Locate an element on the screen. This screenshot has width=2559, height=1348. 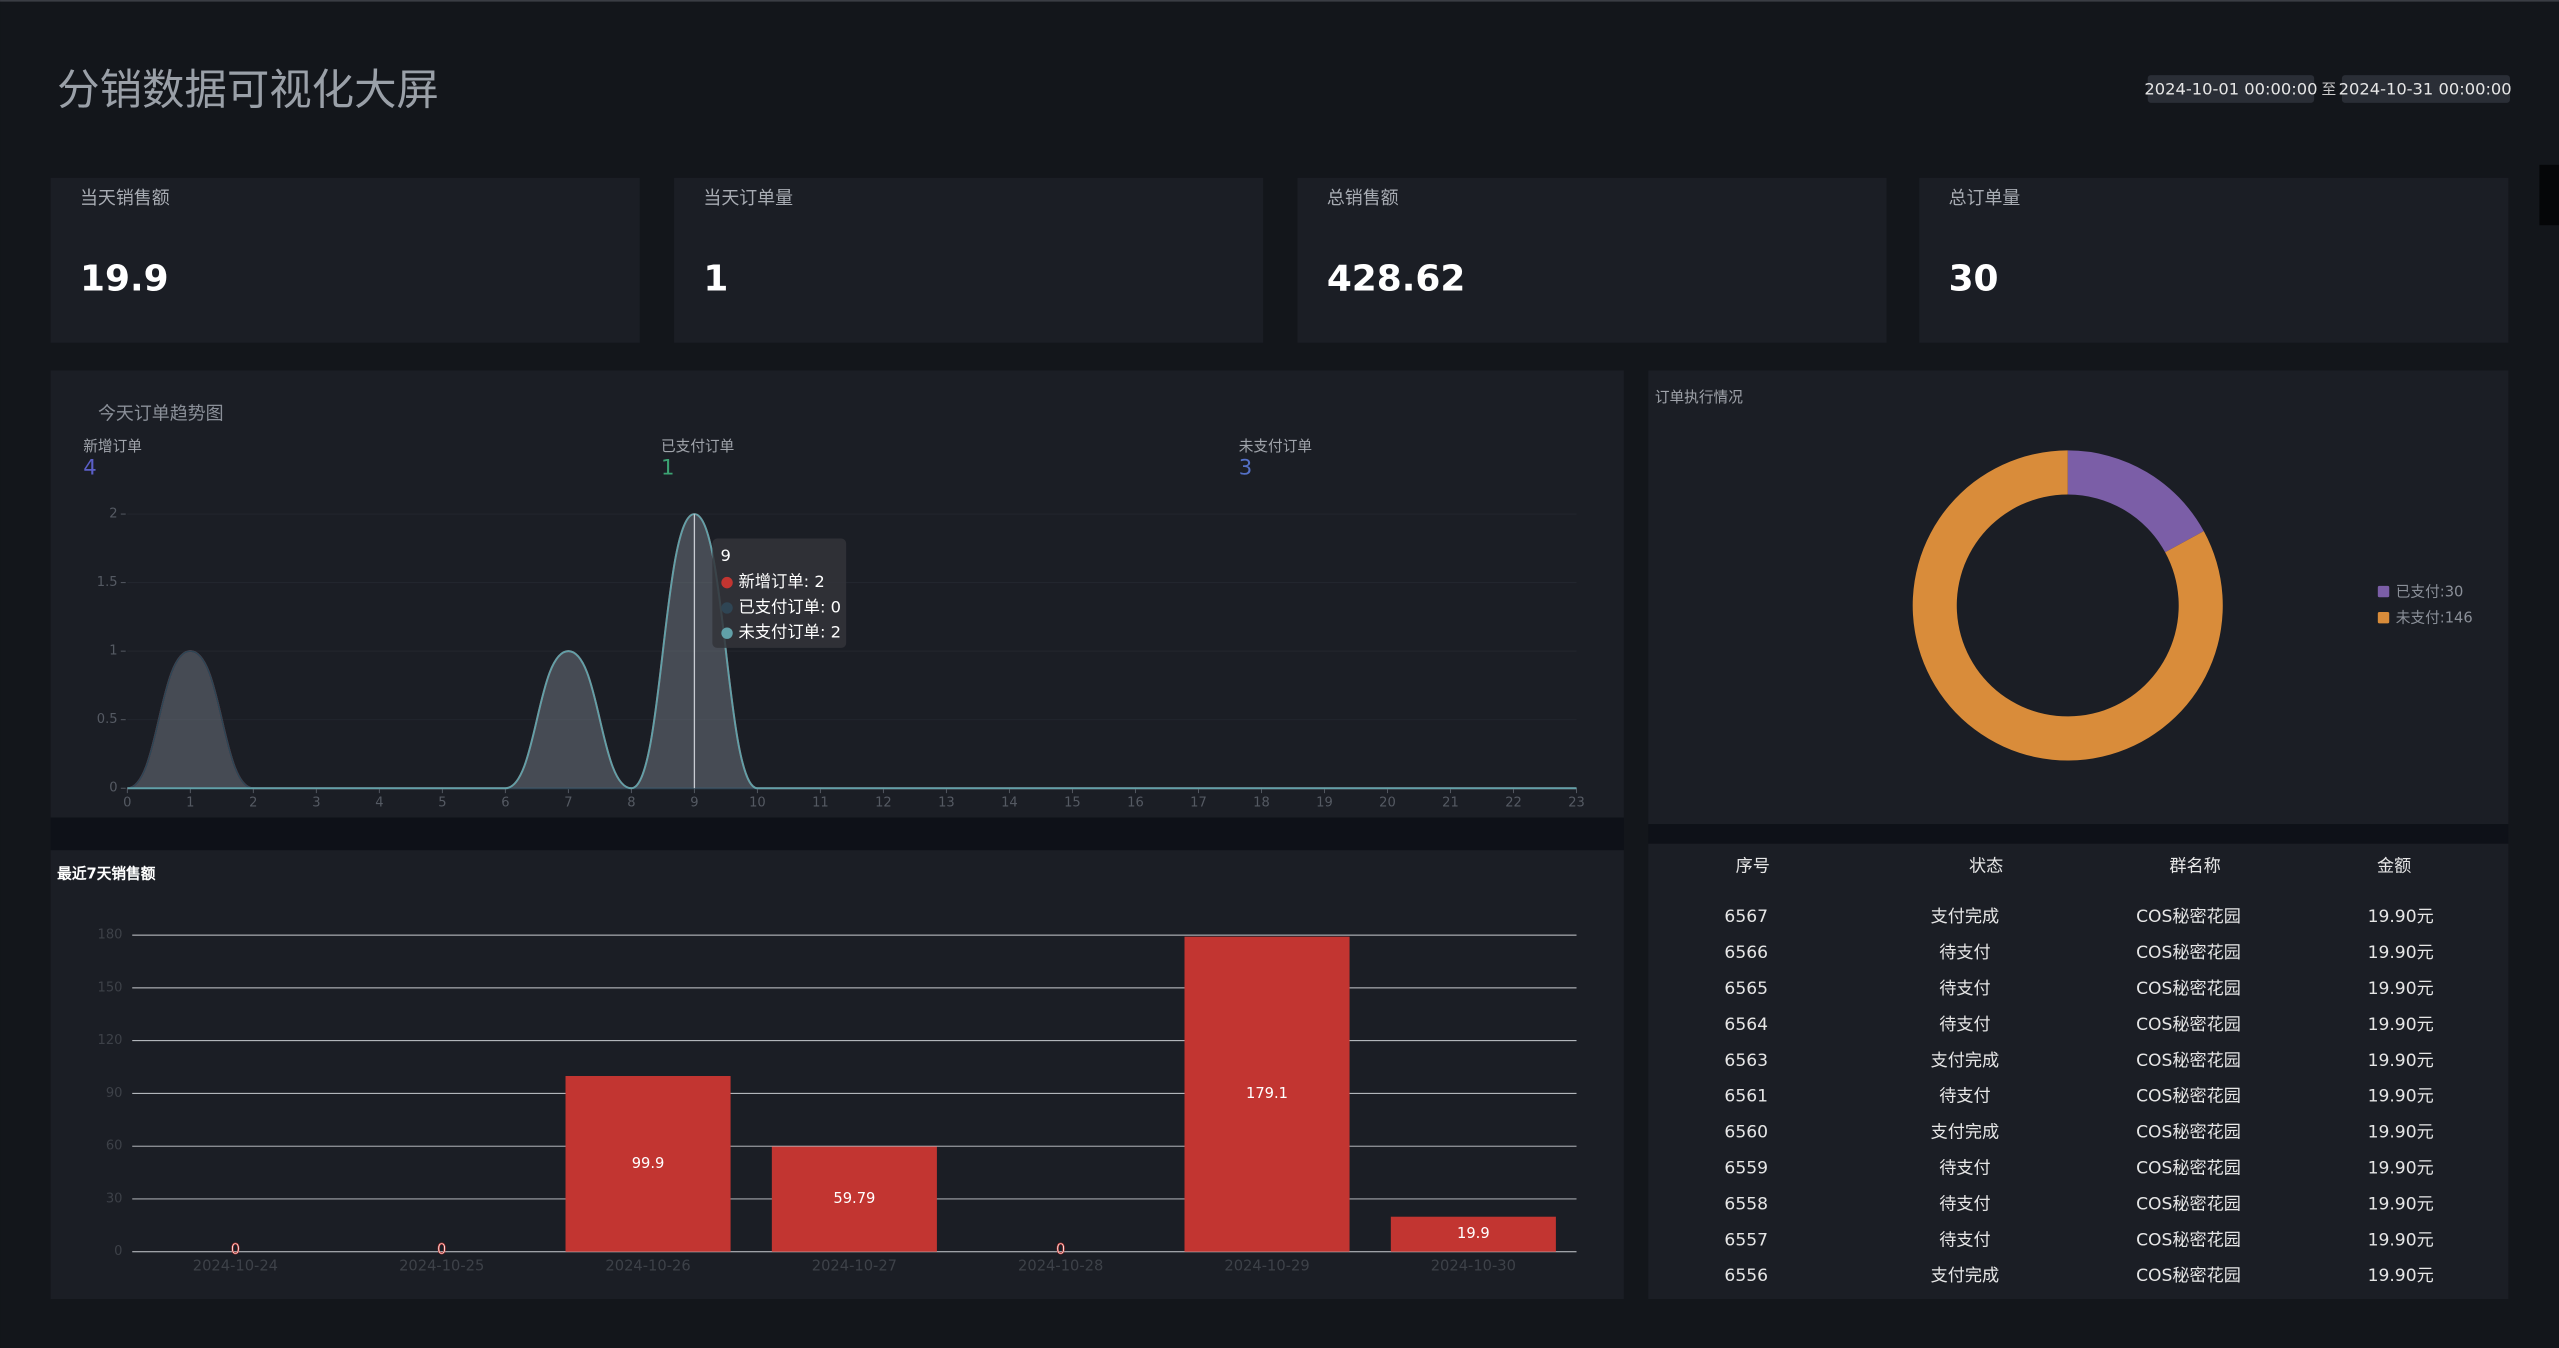
pie-slice is located at coordinates (2135, 501).